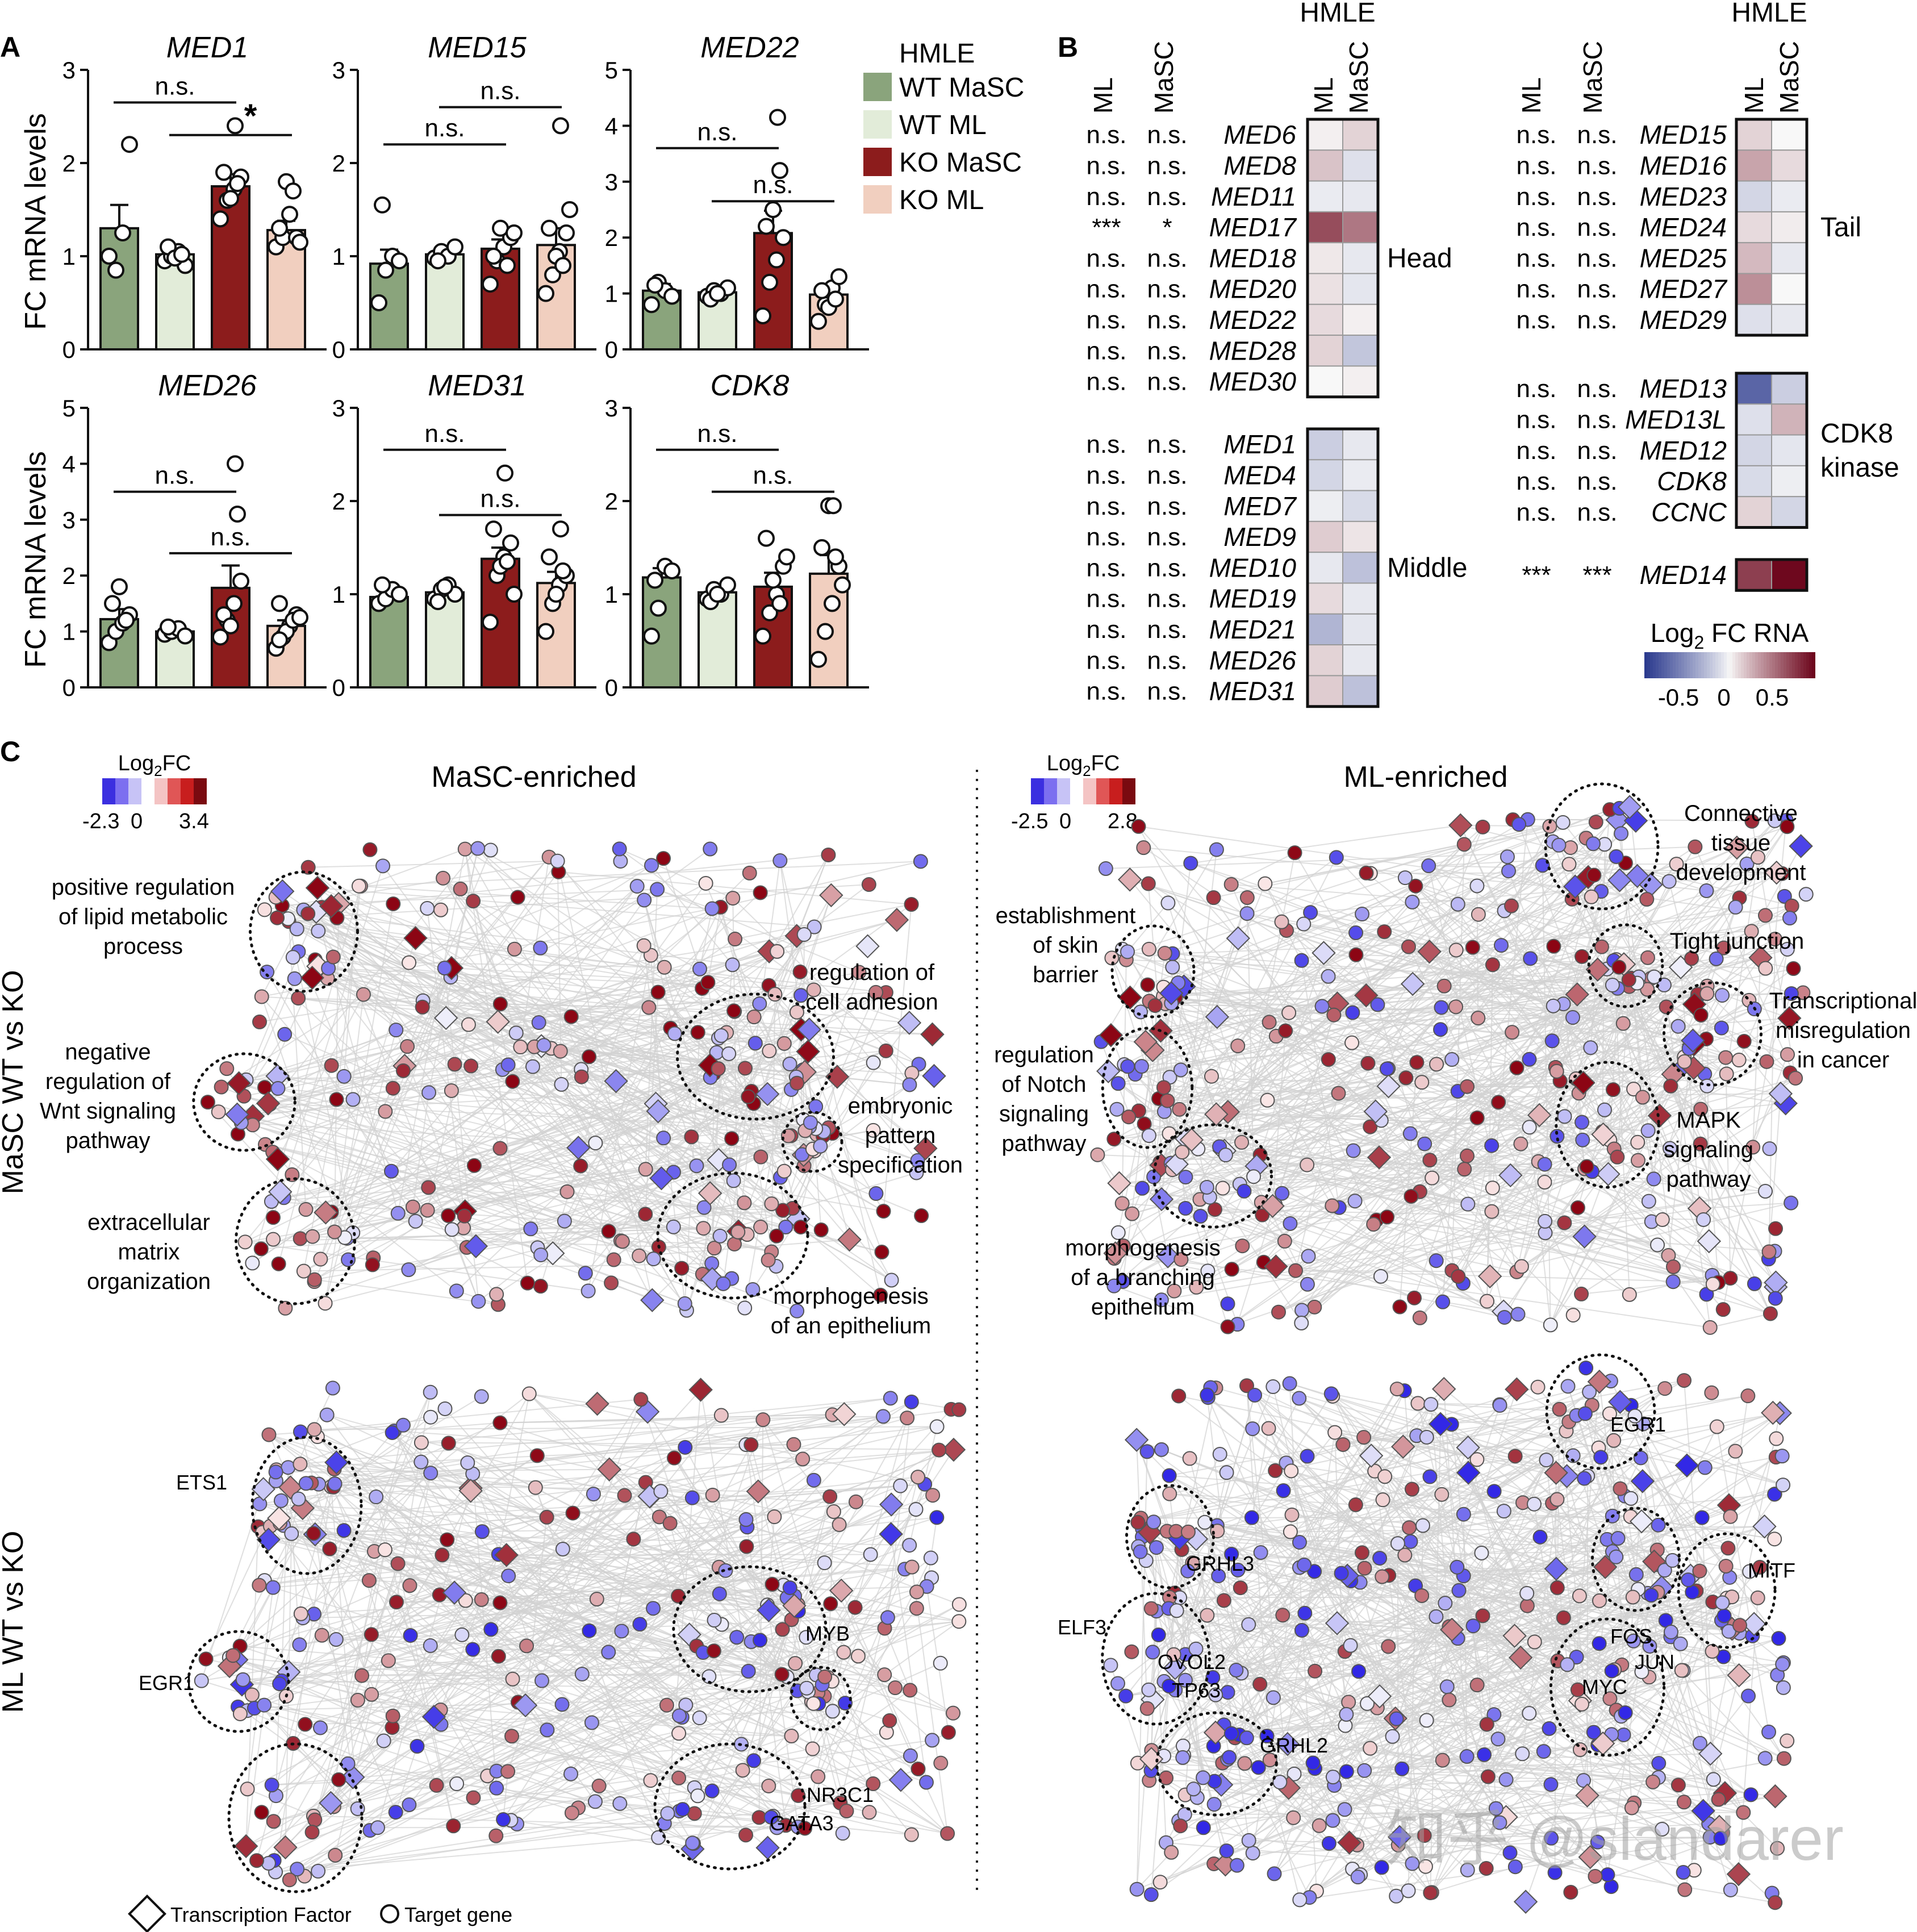 The height and width of the screenshot is (1932, 1917). What do you see at coordinates (1147, 1087) in the screenshot?
I see `cluster-outline` at bounding box center [1147, 1087].